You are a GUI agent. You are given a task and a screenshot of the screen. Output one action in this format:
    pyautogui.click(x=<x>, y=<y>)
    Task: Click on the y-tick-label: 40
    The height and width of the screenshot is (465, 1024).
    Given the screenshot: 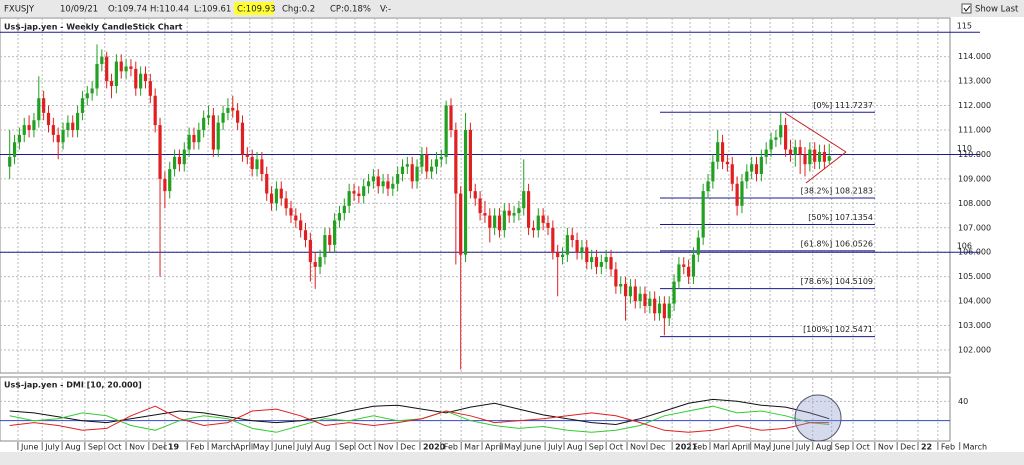 What is the action you would take?
    pyautogui.click(x=963, y=401)
    